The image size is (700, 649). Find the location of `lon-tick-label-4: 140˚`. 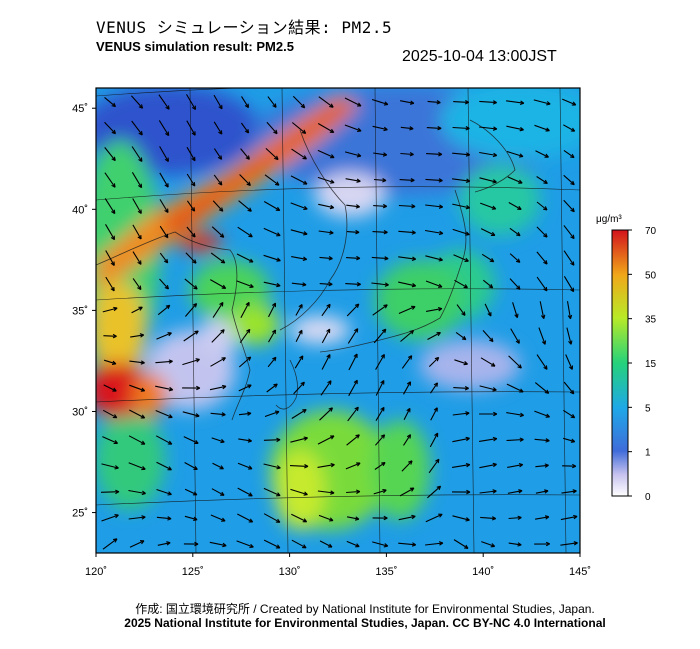

lon-tick-label-4: 140˚ is located at coordinates (483, 572).